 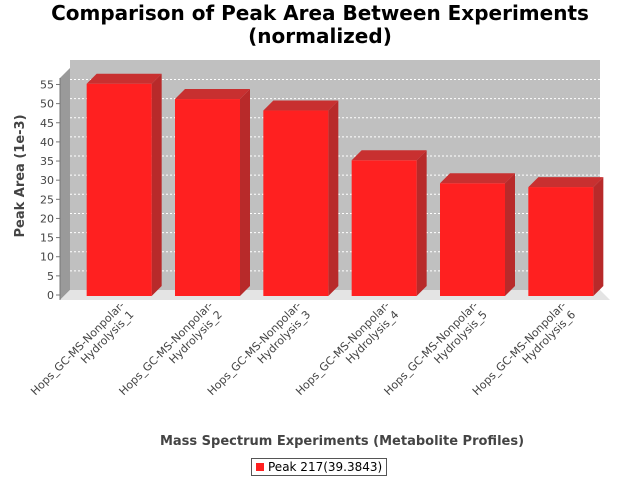 What do you see at coordinates (47, 161) in the screenshot?
I see `y-tick-label: 35` at bounding box center [47, 161].